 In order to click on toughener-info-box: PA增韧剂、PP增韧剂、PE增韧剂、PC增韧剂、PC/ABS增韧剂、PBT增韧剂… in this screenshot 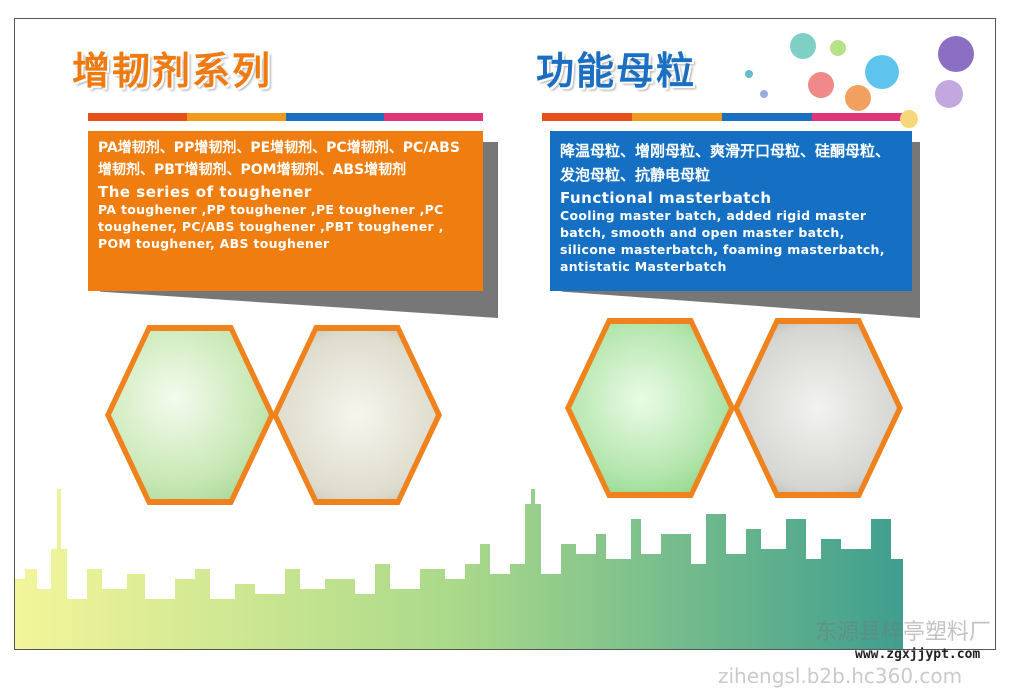, I will do `click(285, 211)`.